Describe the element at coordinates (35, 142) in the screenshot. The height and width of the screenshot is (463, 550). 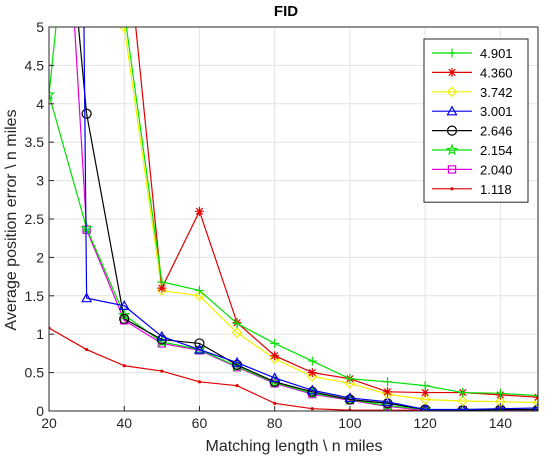
I see `y-tick-label: 3.5` at that location.